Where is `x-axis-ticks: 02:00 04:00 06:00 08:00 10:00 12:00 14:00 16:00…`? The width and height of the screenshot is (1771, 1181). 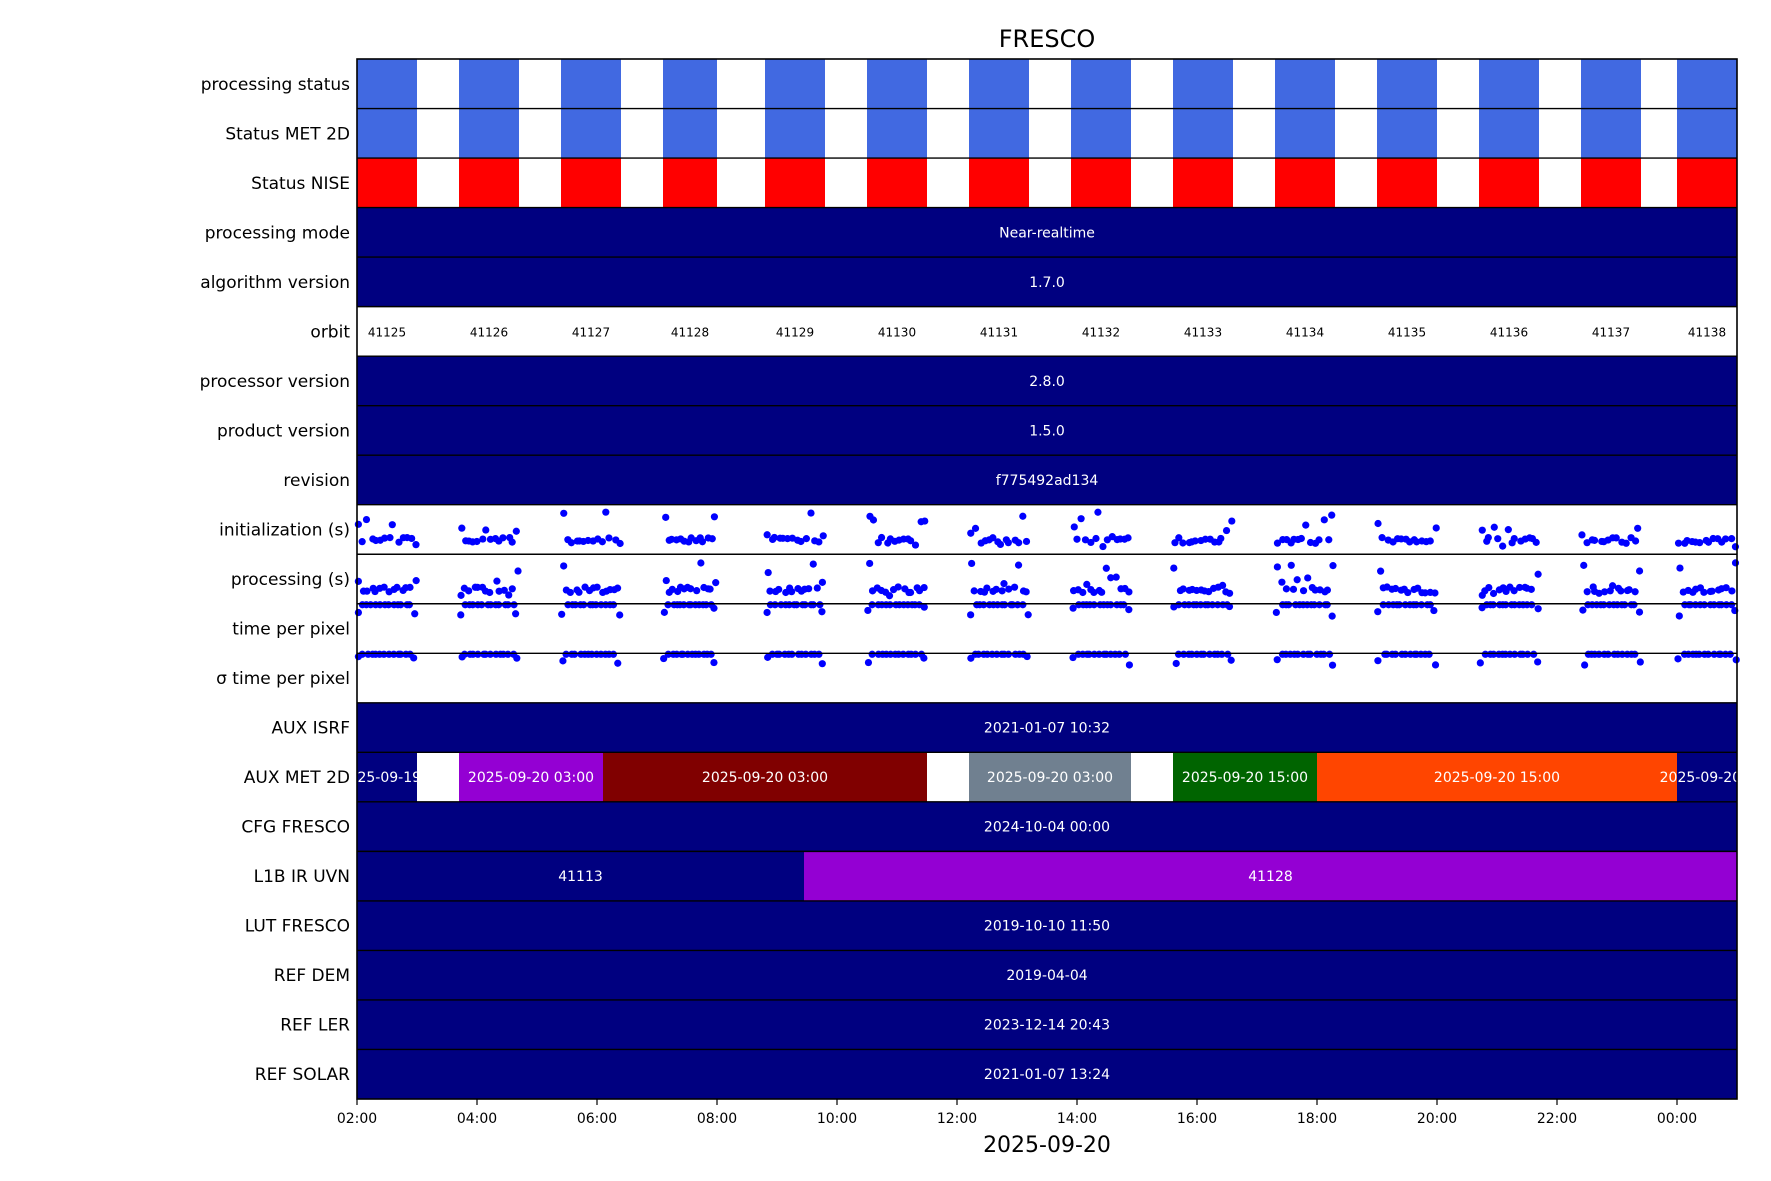 x-axis-ticks: 02:00 04:00 06:00 08:00 10:00 12:00 14:00 16:00… is located at coordinates (1017, 1113).